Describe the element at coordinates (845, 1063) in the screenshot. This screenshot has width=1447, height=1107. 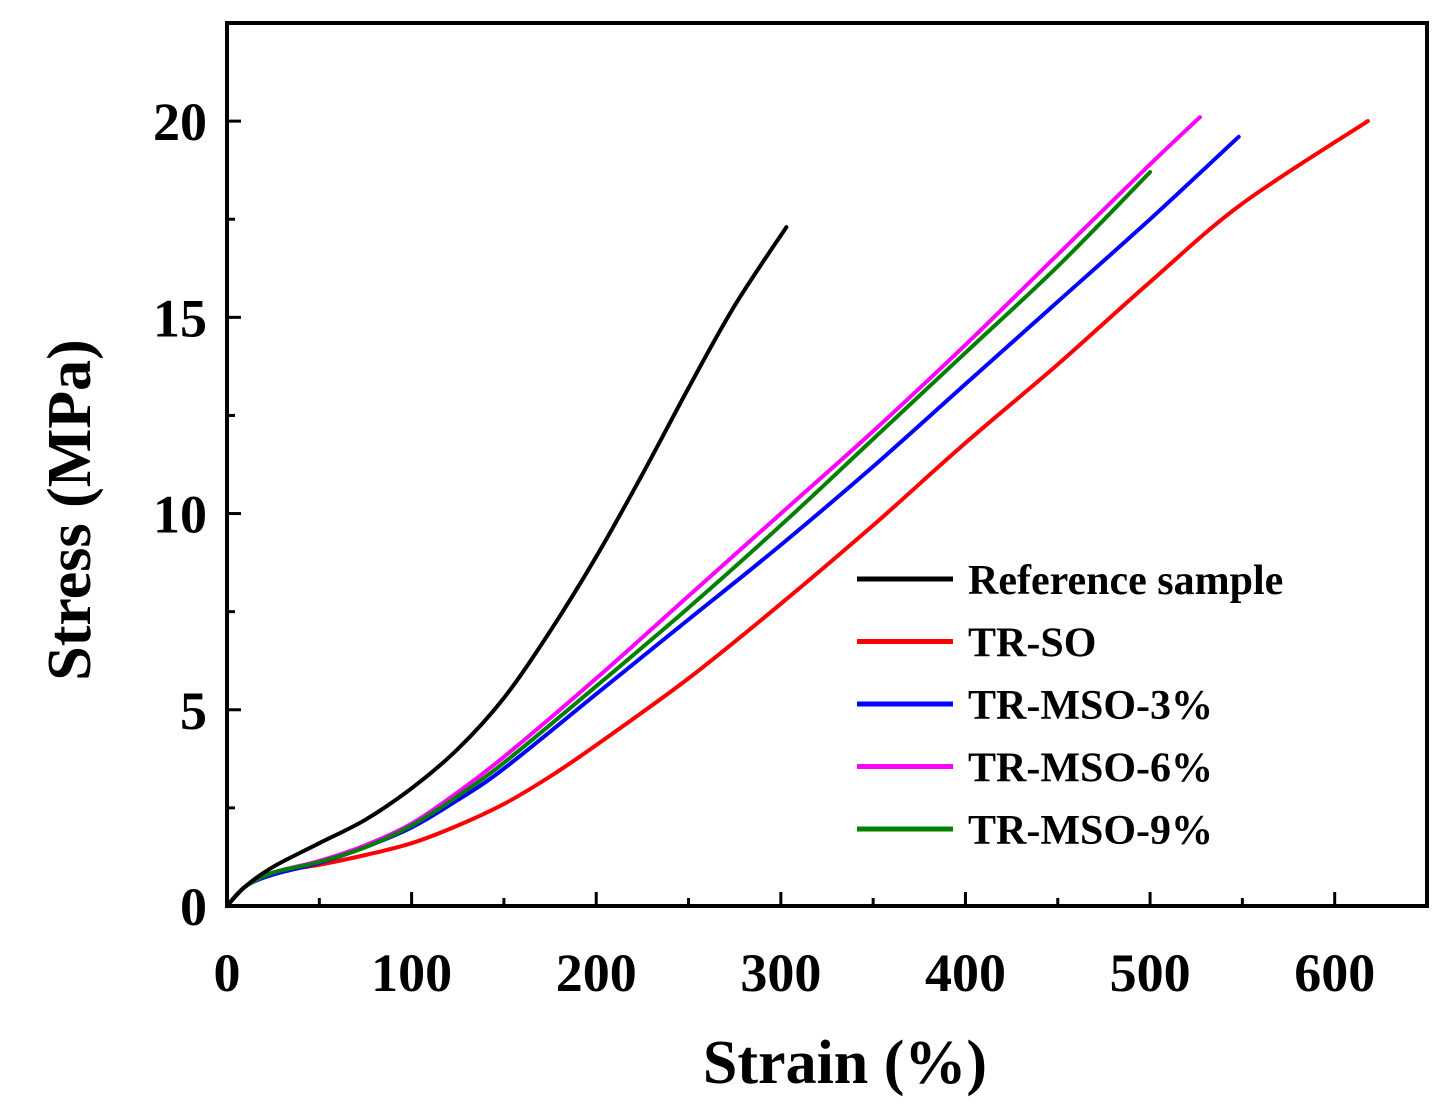
I see `x-axis-title: Strain (%)` at that location.